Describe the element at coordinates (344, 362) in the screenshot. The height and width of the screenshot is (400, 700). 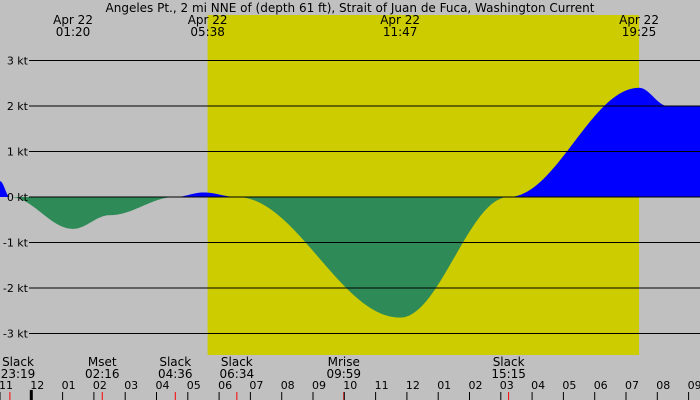
I see `event-label: Mrise` at that location.